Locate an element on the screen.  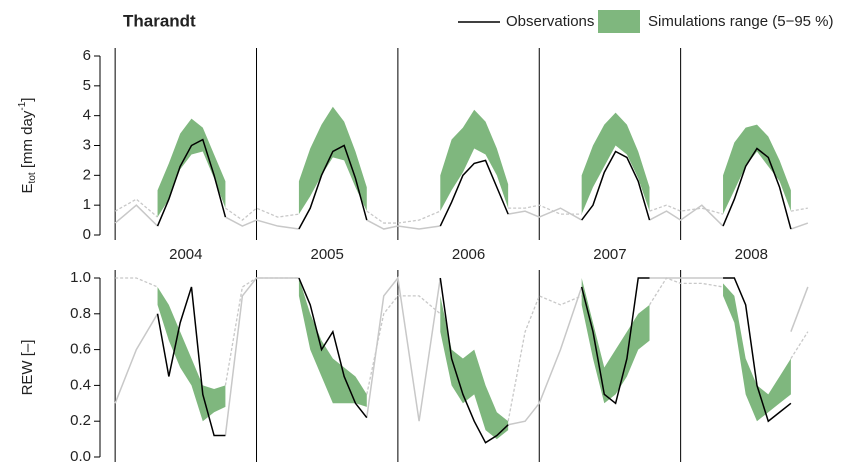
y-tick-label: 1.0 is located at coordinates (80, 277).